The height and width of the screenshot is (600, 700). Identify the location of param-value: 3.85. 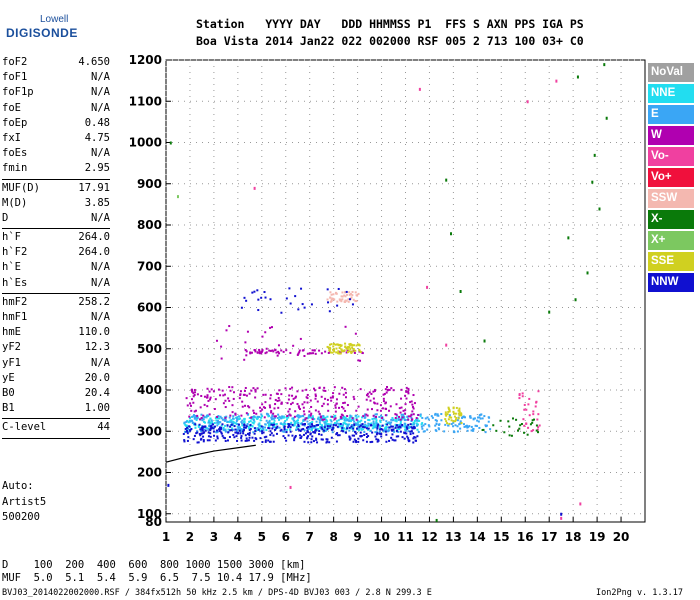
(97, 202).